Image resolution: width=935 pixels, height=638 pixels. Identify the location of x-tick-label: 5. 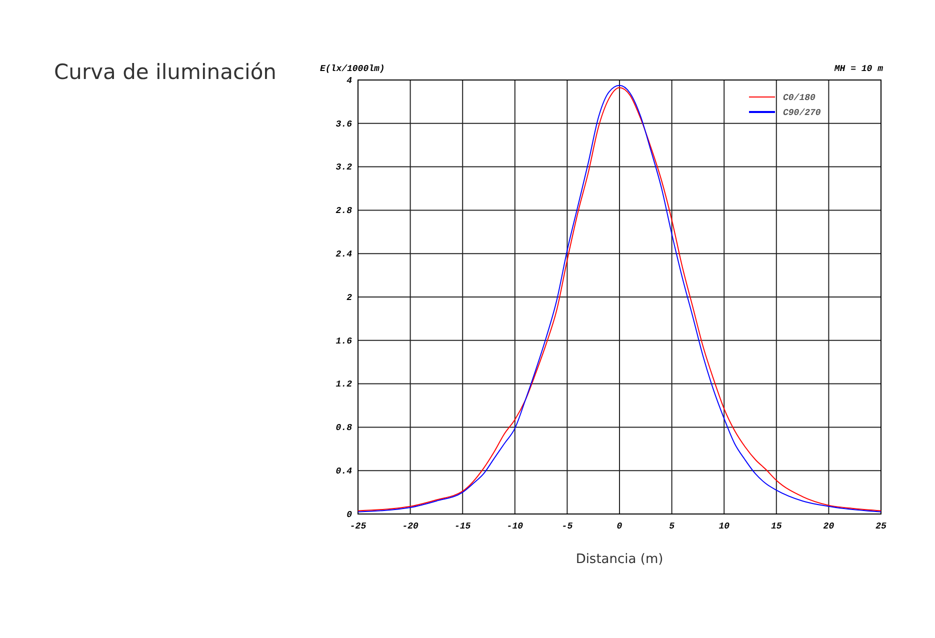
(672, 526).